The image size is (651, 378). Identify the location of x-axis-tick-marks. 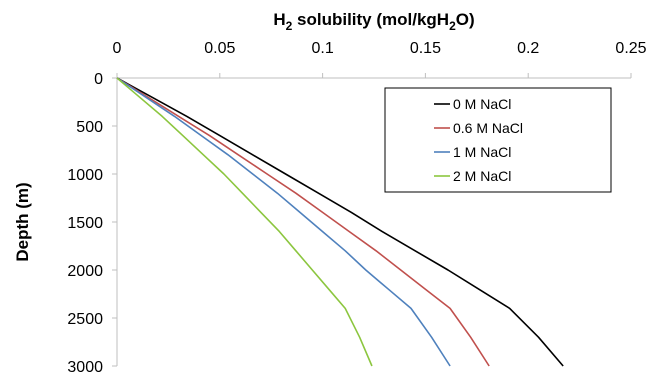
(374, 75).